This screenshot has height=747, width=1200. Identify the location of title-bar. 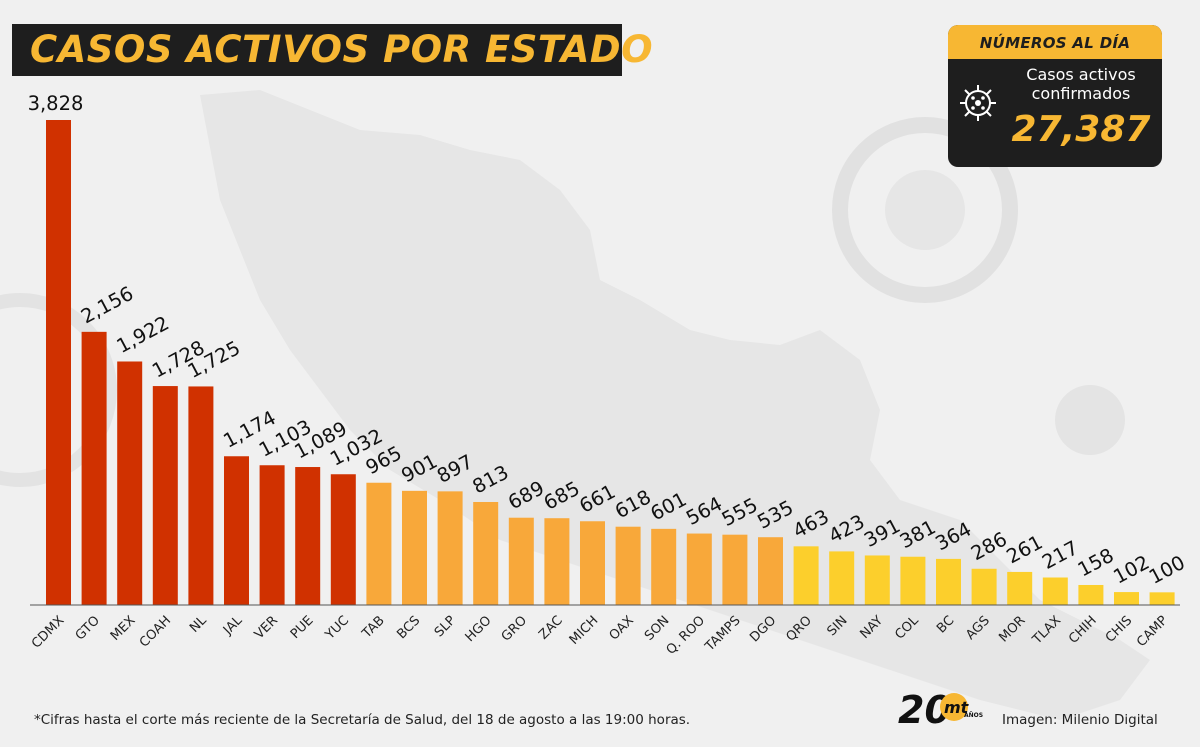
(317, 50).